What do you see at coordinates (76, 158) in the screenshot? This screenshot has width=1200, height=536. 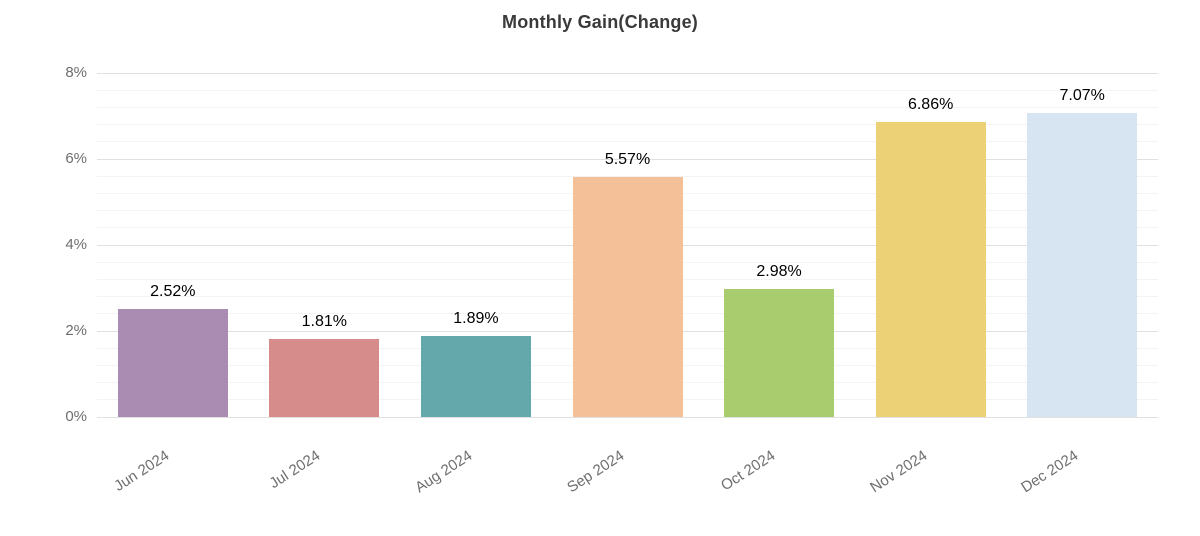 I see `y-tick-label: 6%` at bounding box center [76, 158].